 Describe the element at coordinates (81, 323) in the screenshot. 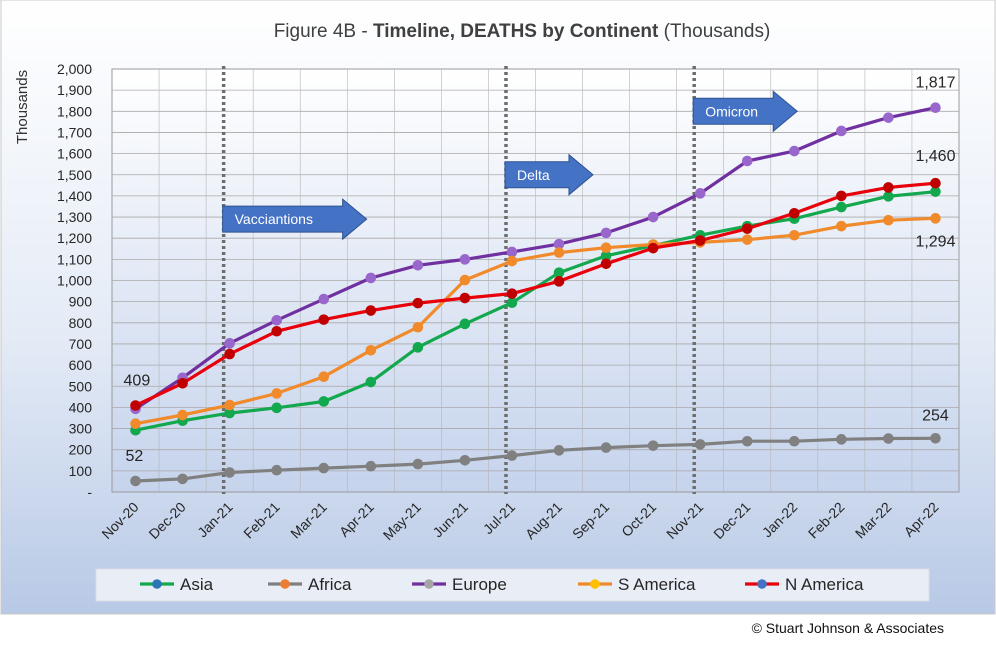

I see `y-tick-label: 800` at that location.